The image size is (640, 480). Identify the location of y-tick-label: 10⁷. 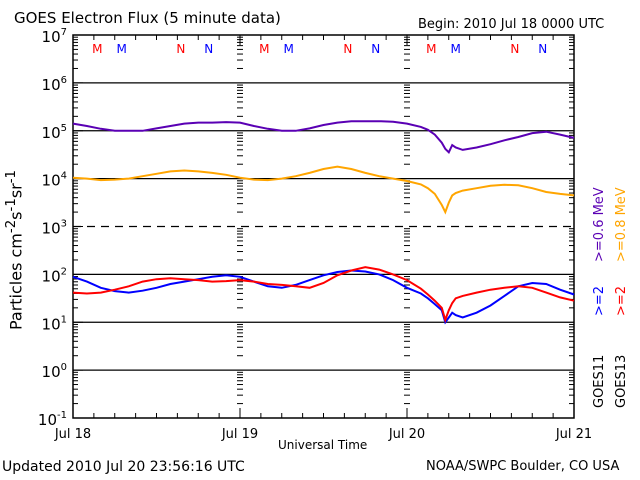
(54, 36).